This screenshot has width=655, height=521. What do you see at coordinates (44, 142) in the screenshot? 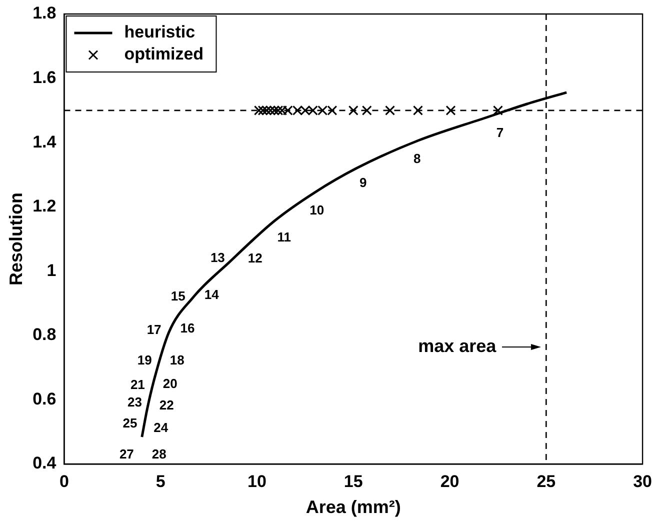
I see `y-tick-label: 1.4` at bounding box center [44, 142].